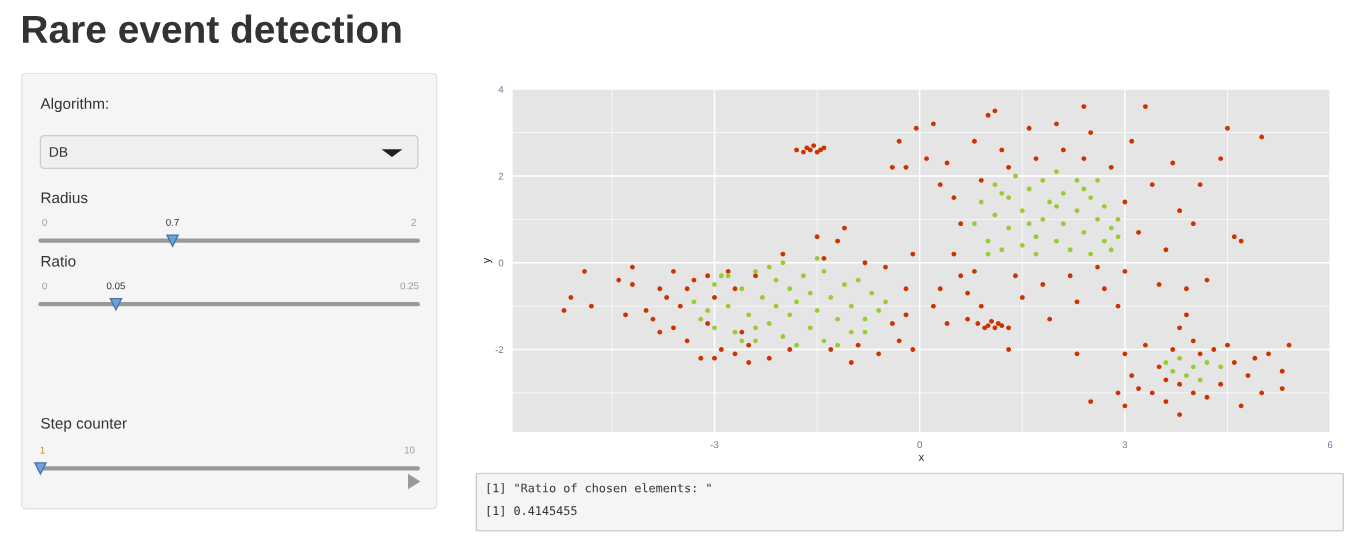 This screenshot has height=544, width=1360. I want to click on y-axis-title: y, so click(488, 260).